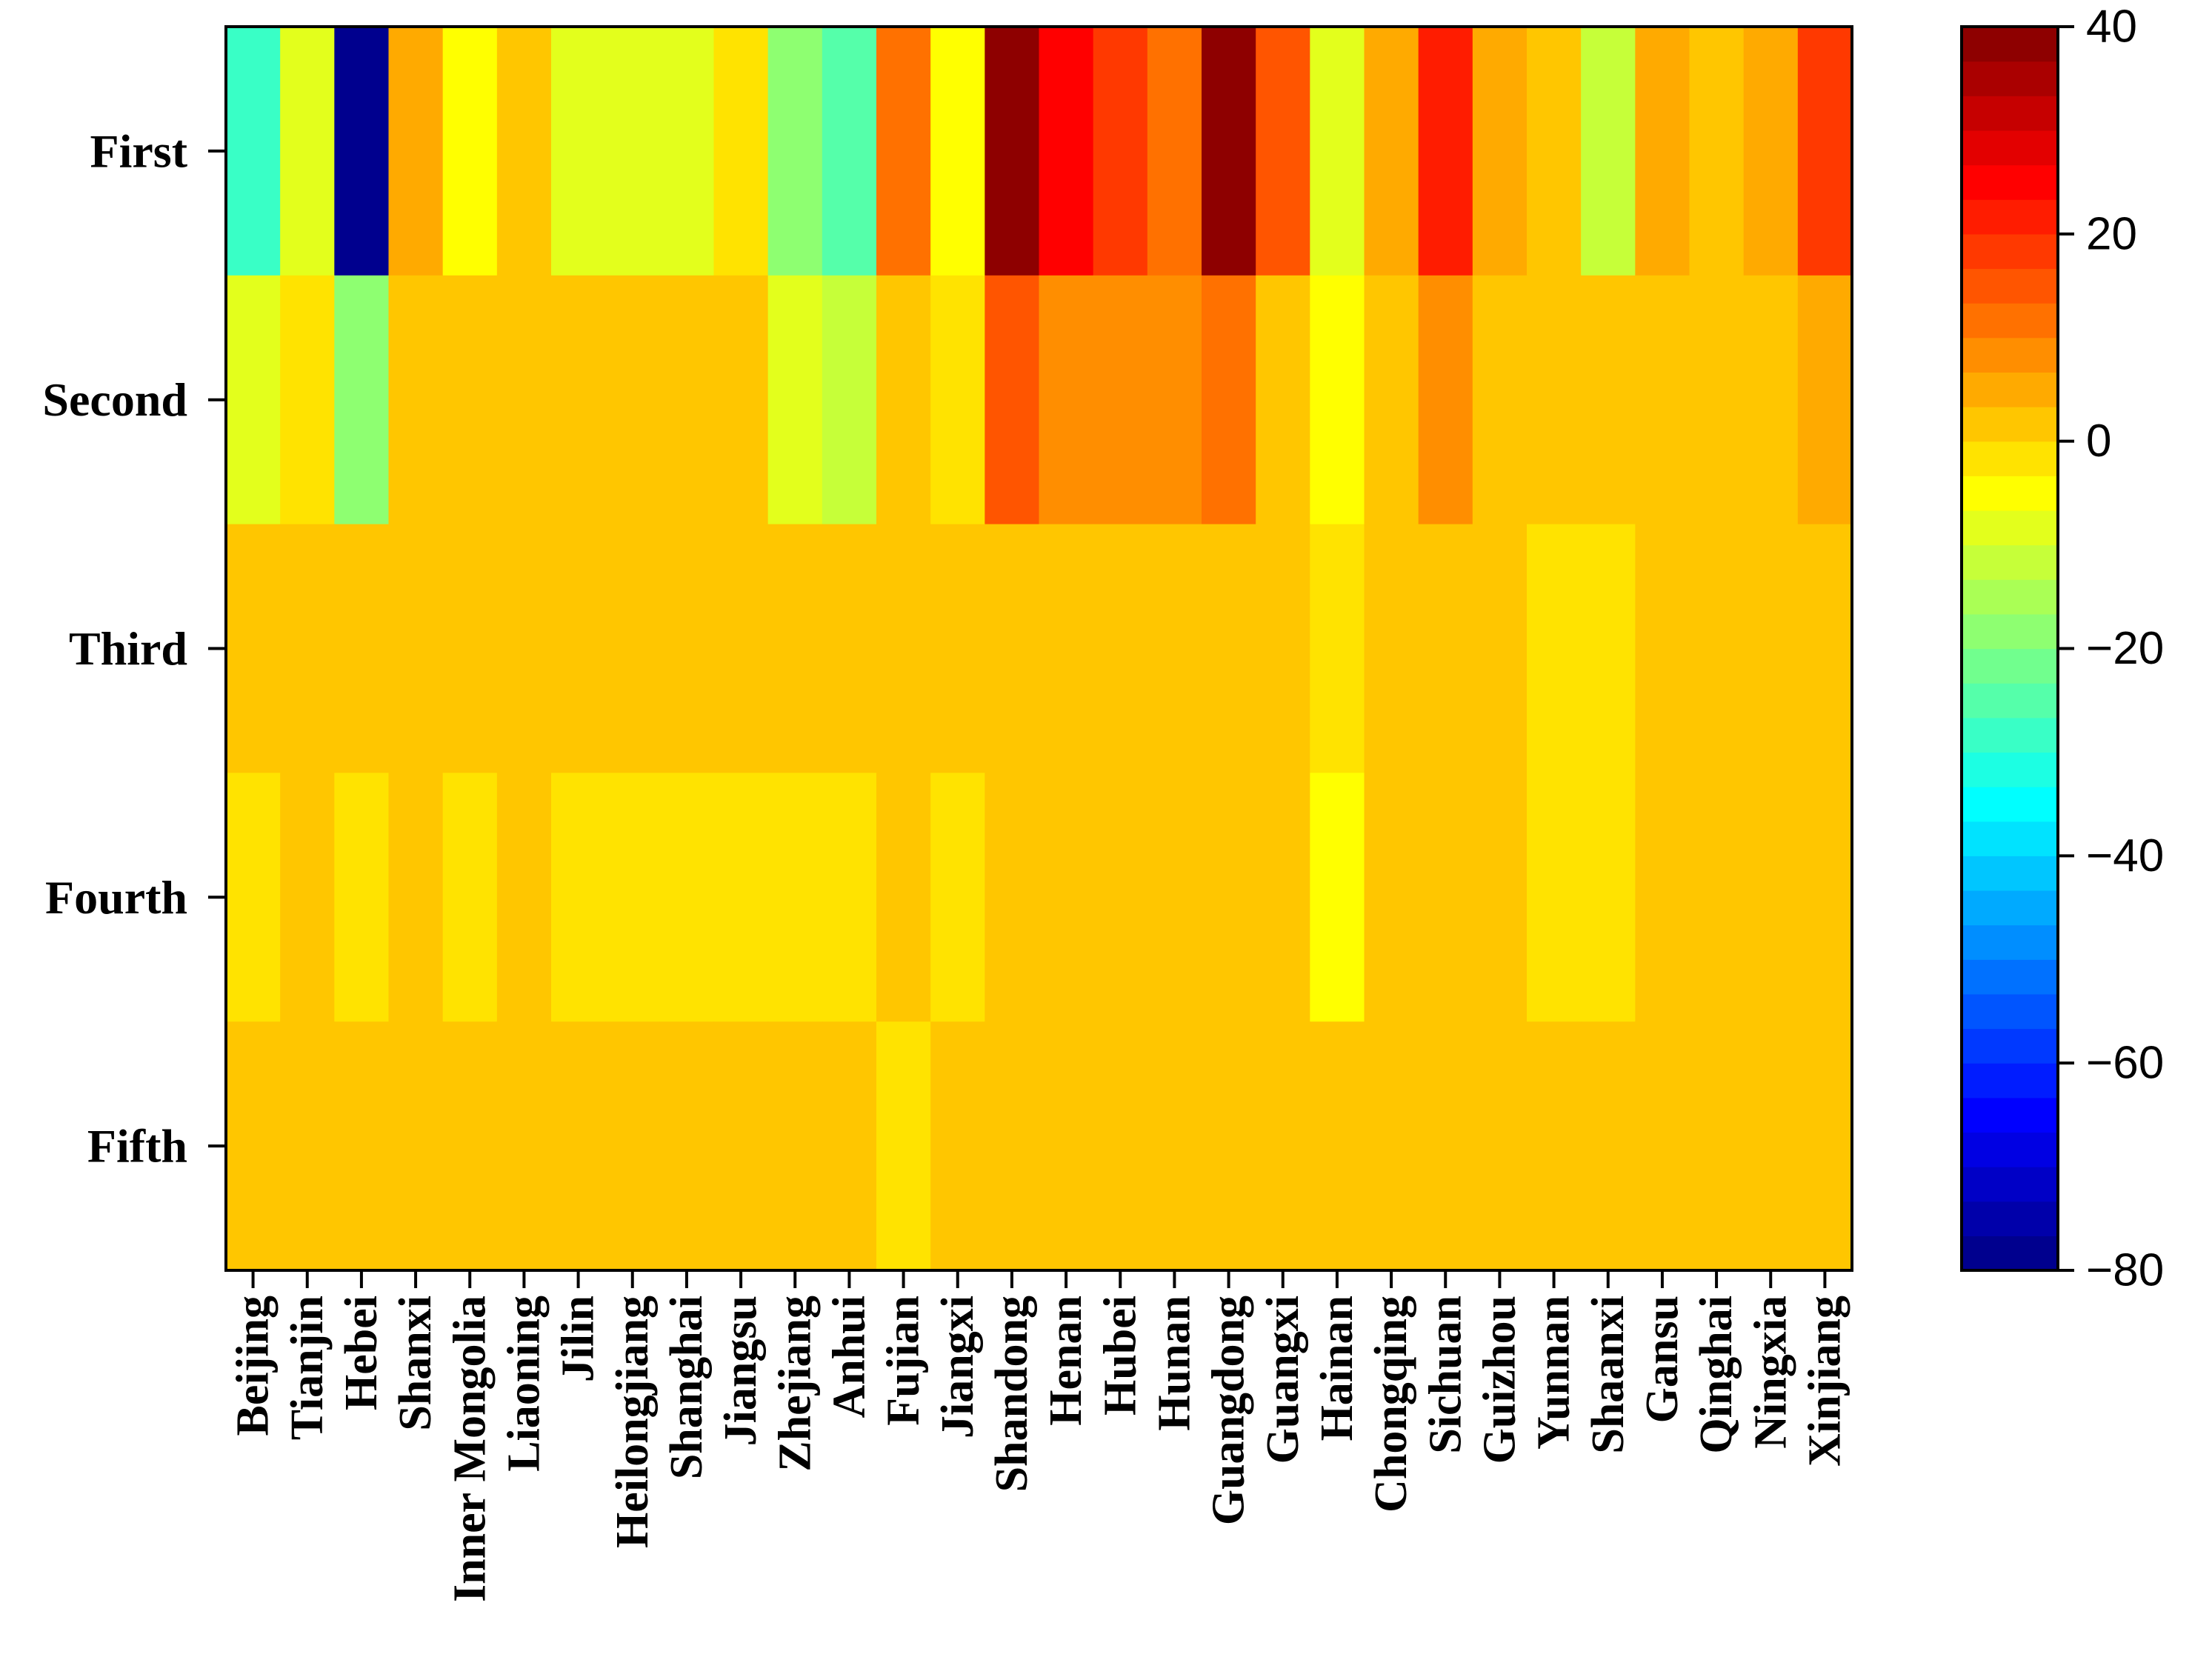 The image size is (2212, 1677). What do you see at coordinates (958, 1367) in the screenshot?
I see `column-label: Jiangxi` at bounding box center [958, 1367].